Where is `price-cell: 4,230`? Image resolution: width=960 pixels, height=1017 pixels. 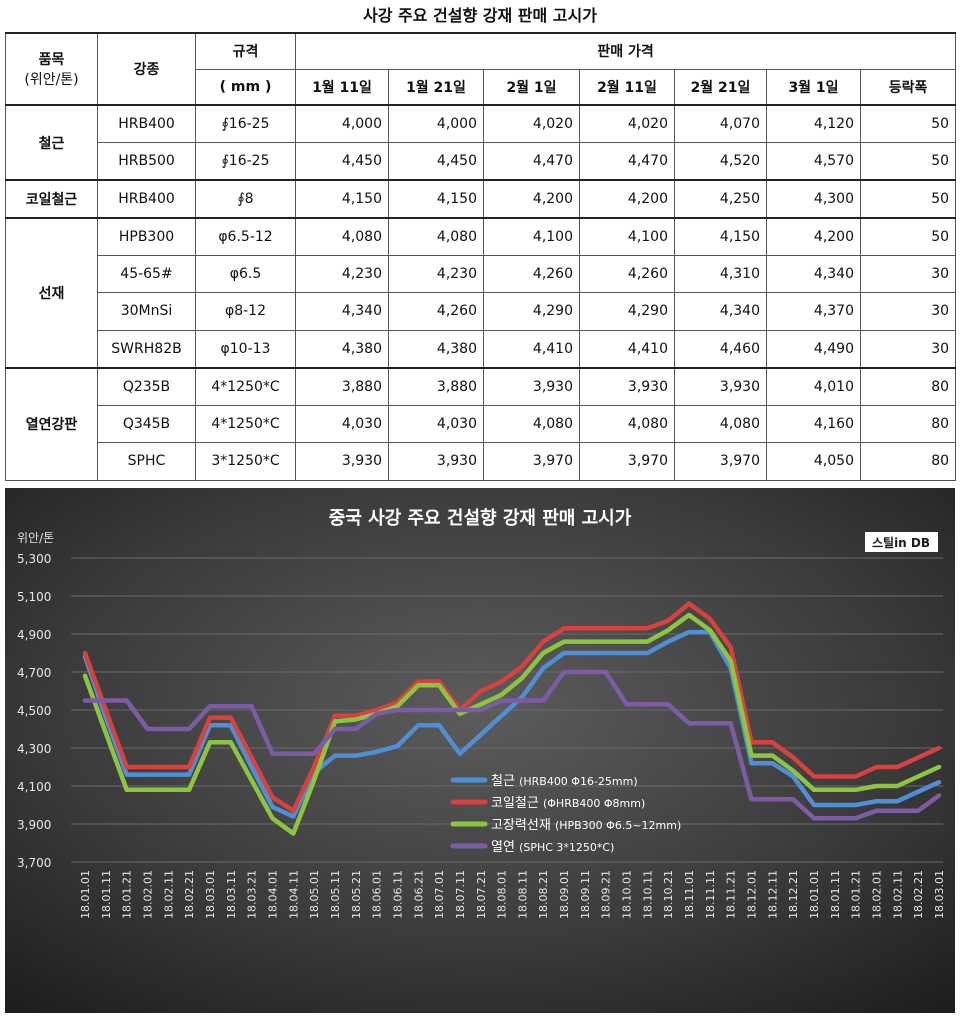
price-cell: 4,230 is located at coordinates (436, 273).